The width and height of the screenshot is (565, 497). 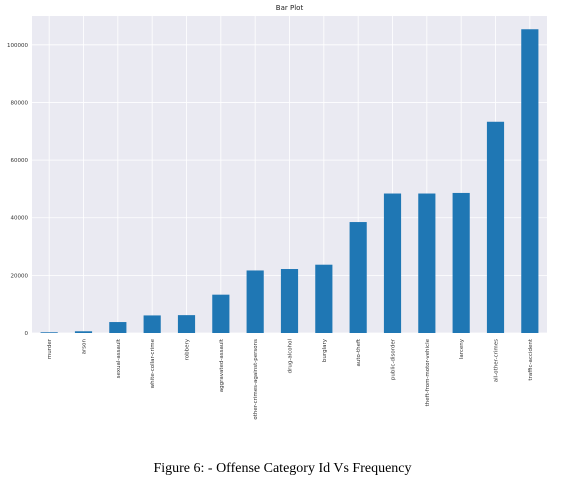 I want to click on x-tick-label: larceny, so click(x=462, y=348).